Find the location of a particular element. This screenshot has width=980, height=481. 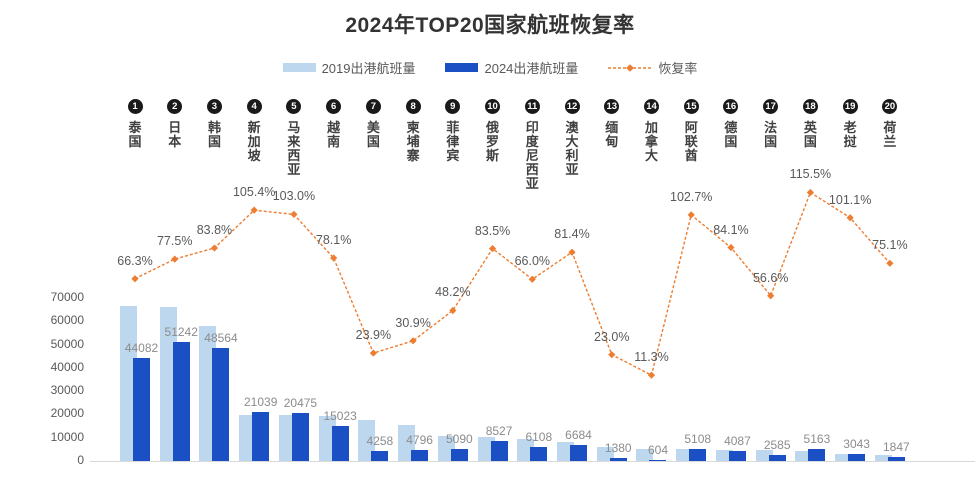

y-axis-tick: 50000 is located at coordinates (67, 343).